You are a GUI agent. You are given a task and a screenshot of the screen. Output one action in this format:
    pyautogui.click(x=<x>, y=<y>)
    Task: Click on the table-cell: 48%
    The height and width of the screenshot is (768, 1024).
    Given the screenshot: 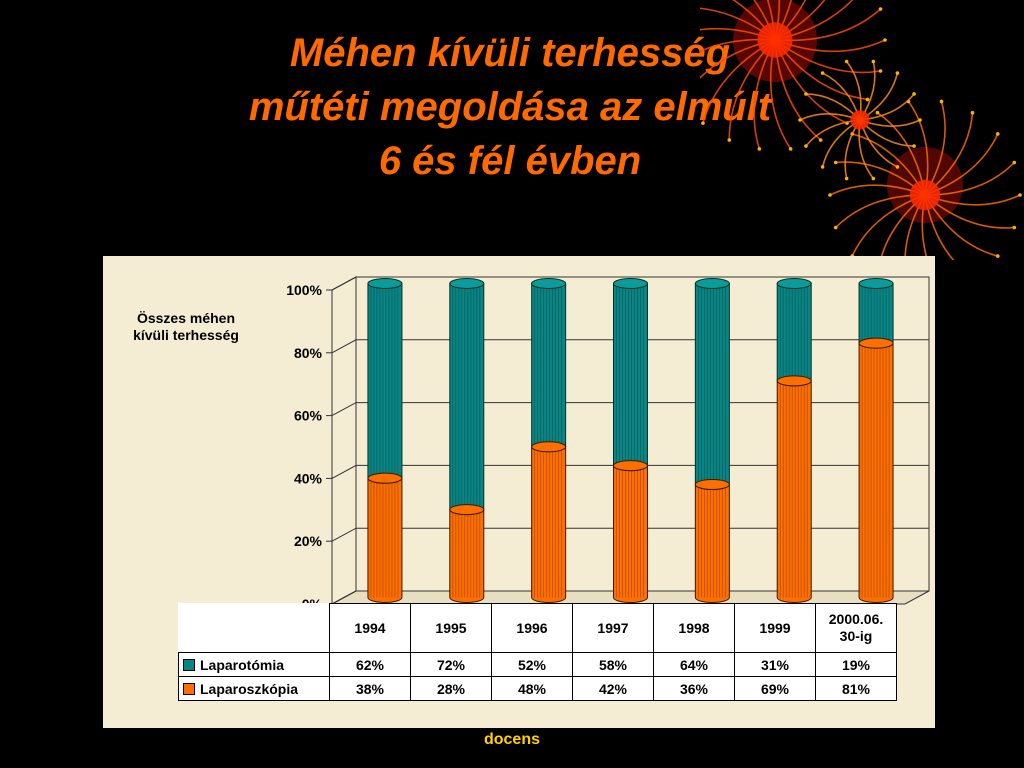 What is the action you would take?
    pyautogui.click(x=532, y=688)
    